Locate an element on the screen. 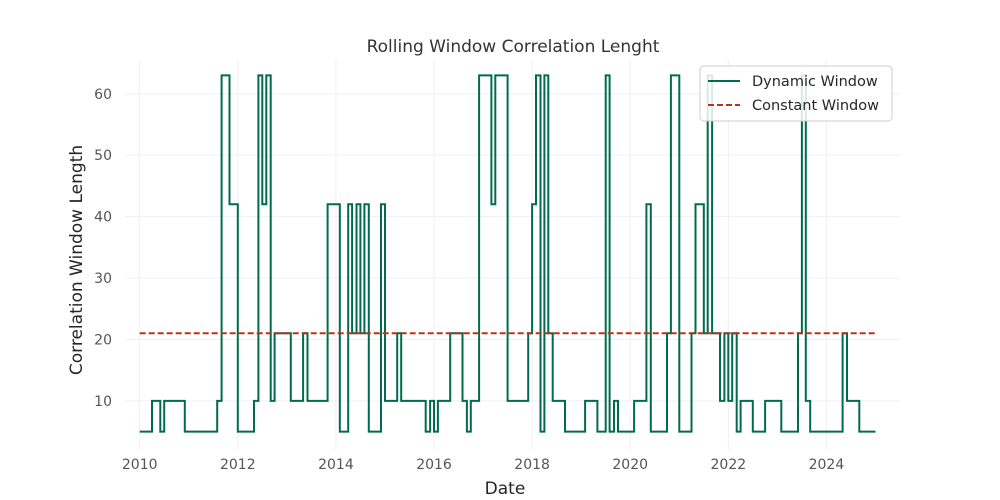 The height and width of the screenshot is (500, 1000). x-axis-label: Date is located at coordinates (505, 489).